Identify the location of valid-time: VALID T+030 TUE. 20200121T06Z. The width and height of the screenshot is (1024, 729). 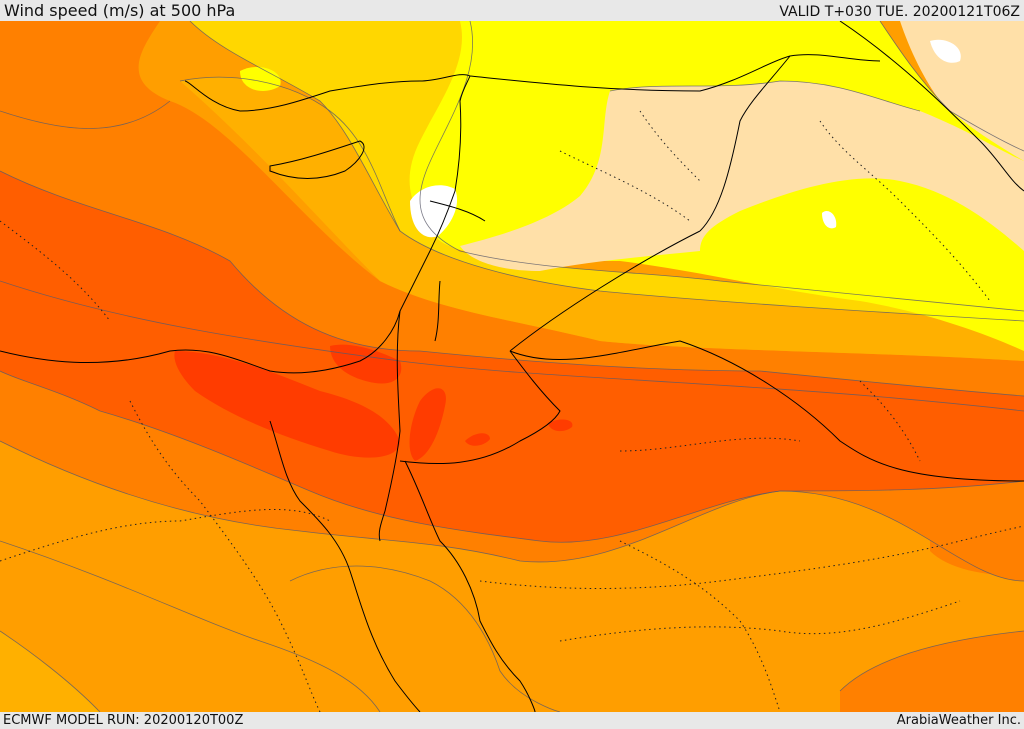
(899, 12).